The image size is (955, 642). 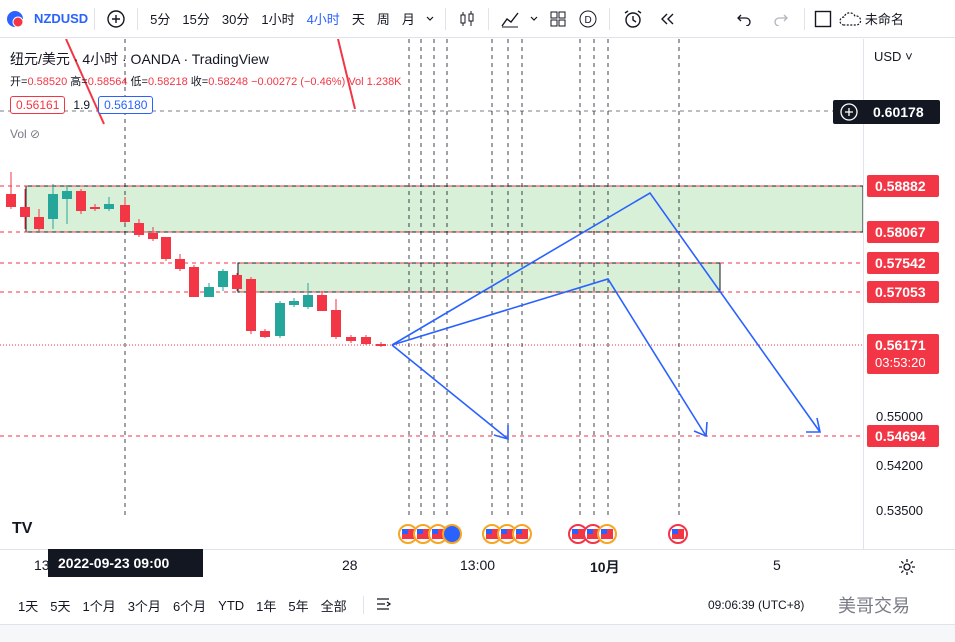 I want to click on economic-events-row, so click(x=543, y=534).